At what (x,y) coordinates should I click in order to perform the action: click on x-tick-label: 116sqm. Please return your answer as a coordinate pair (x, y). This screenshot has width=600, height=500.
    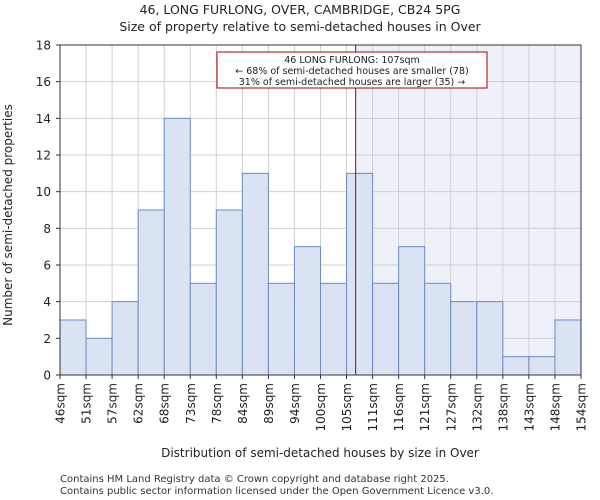
    Looking at the image, I should click on (399, 407).